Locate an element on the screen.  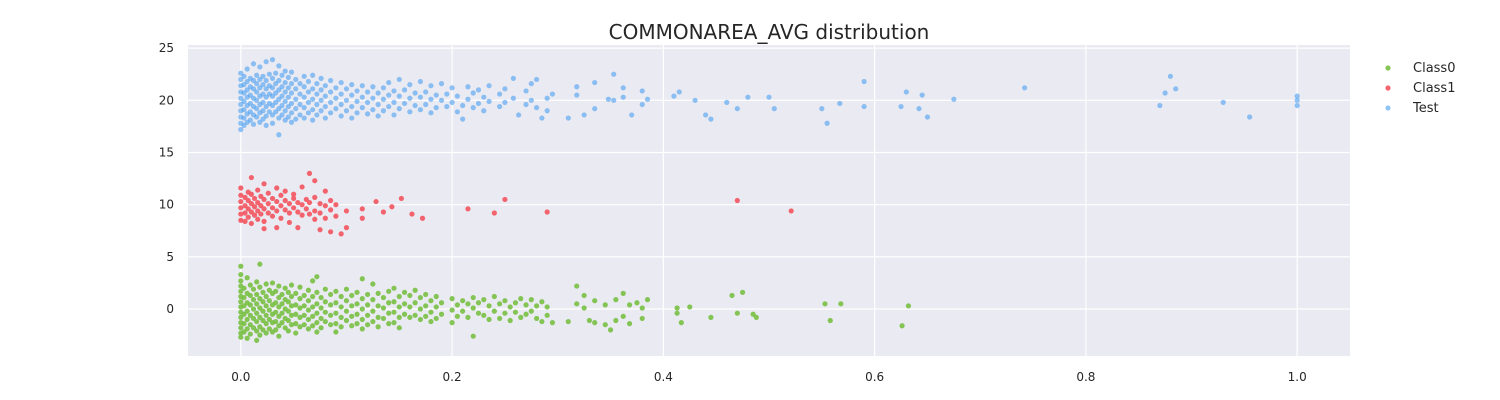
y-tick-label: 0 is located at coordinates (170, 309).